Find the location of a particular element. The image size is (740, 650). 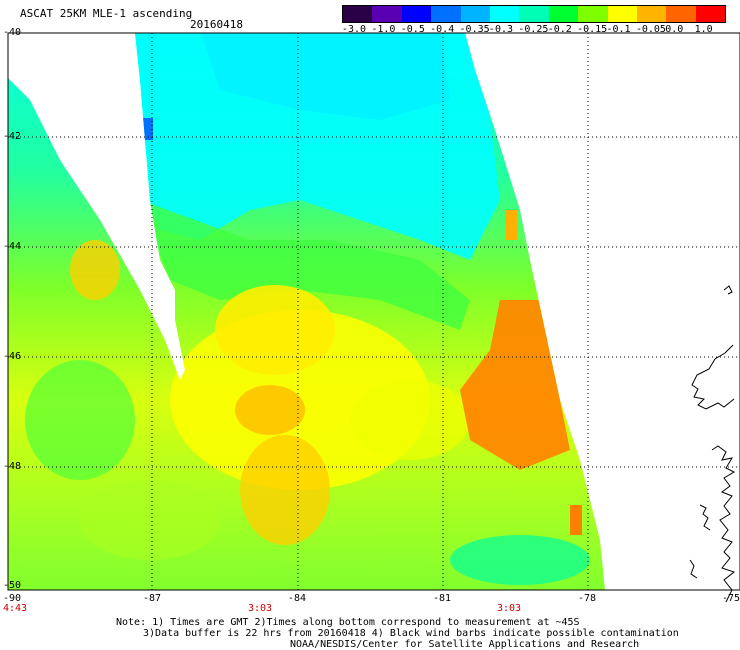

lon-label: -87 is located at coordinates (152, 598).